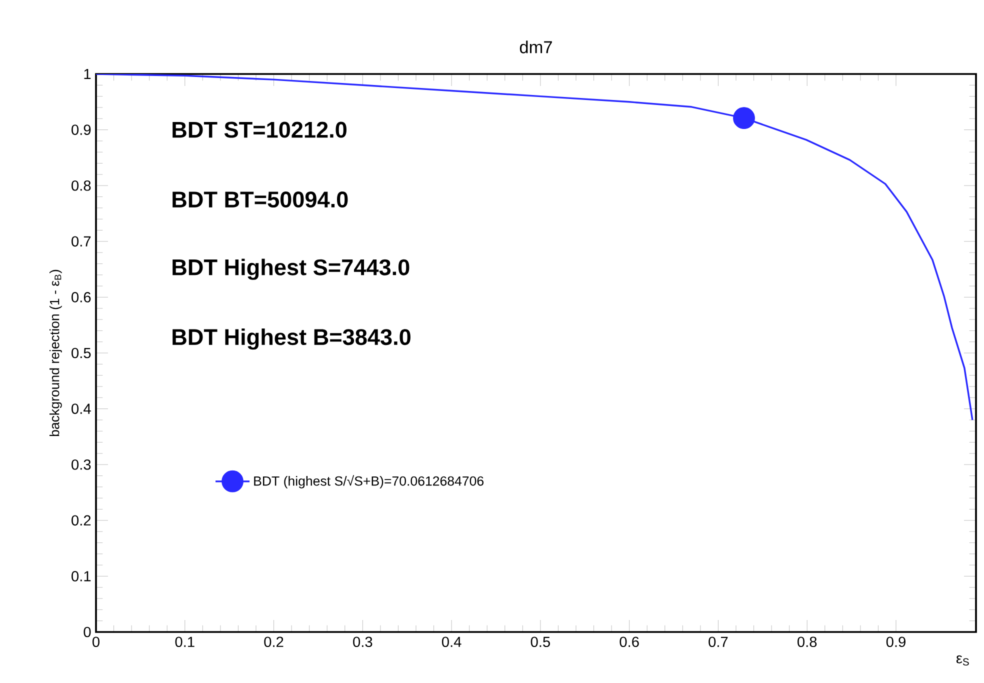  What do you see at coordinates (540, 642) in the screenshot?
I see `x-tick-label: 0.5` at bounding box center [540, 642].